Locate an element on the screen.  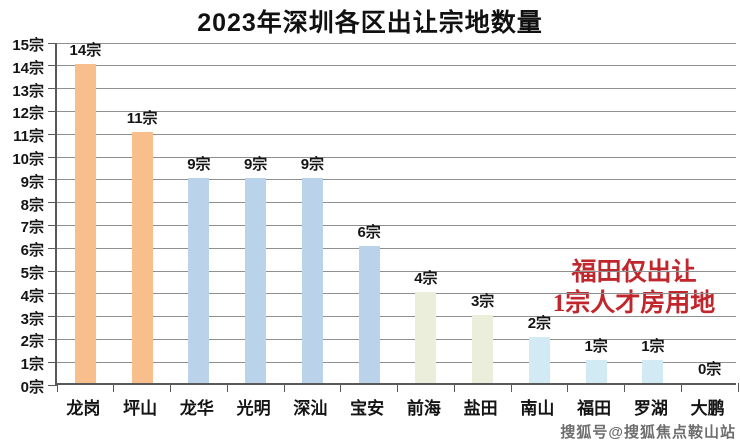
chart-title: 2023年深圳各区出让宗地数量 is located at coordinates (370, 23).